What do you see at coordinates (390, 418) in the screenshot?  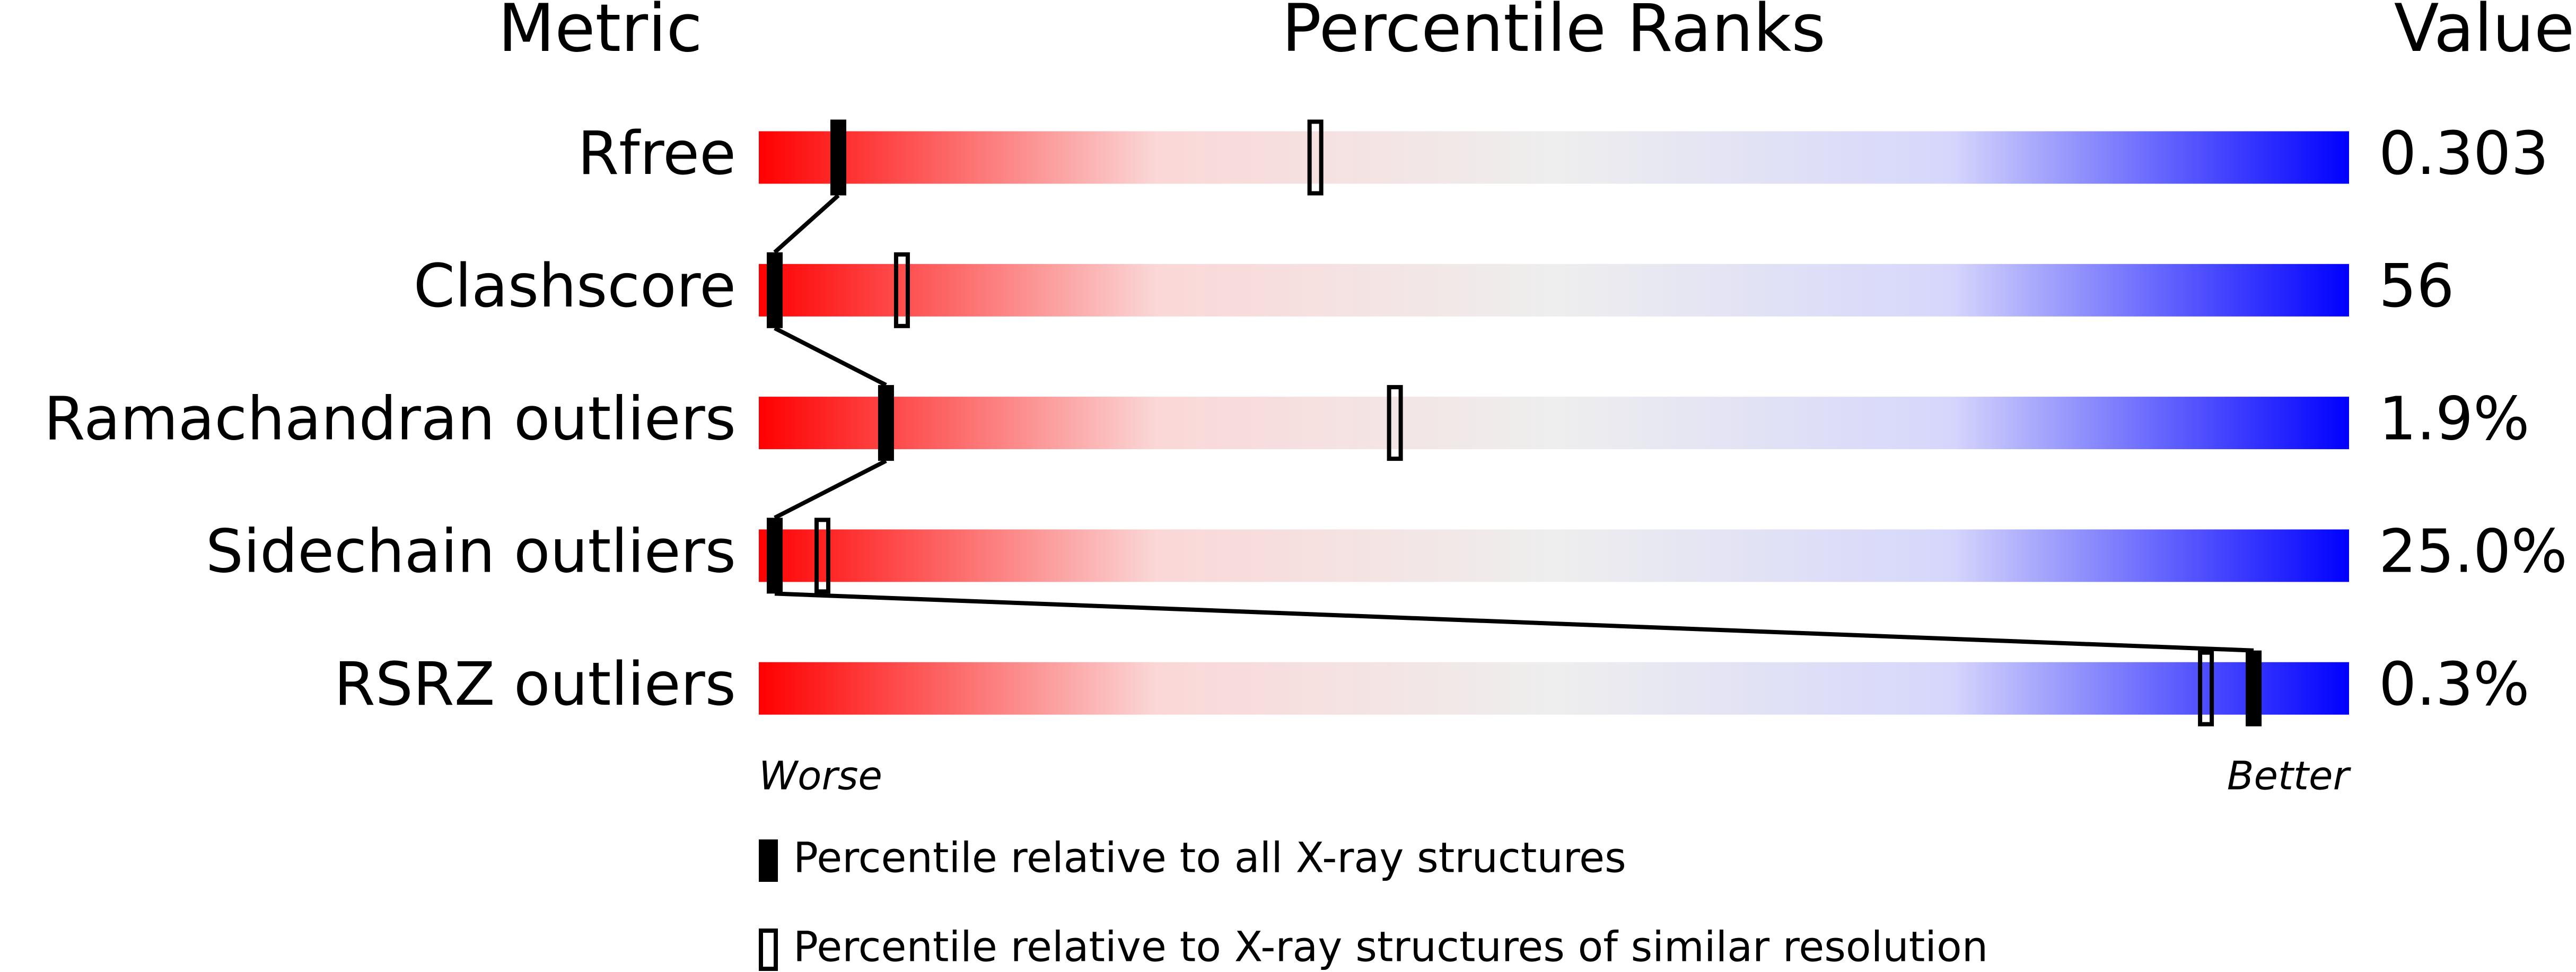 I see `metric-label: Ramachandran outliers` at bounding box center [390, 418].